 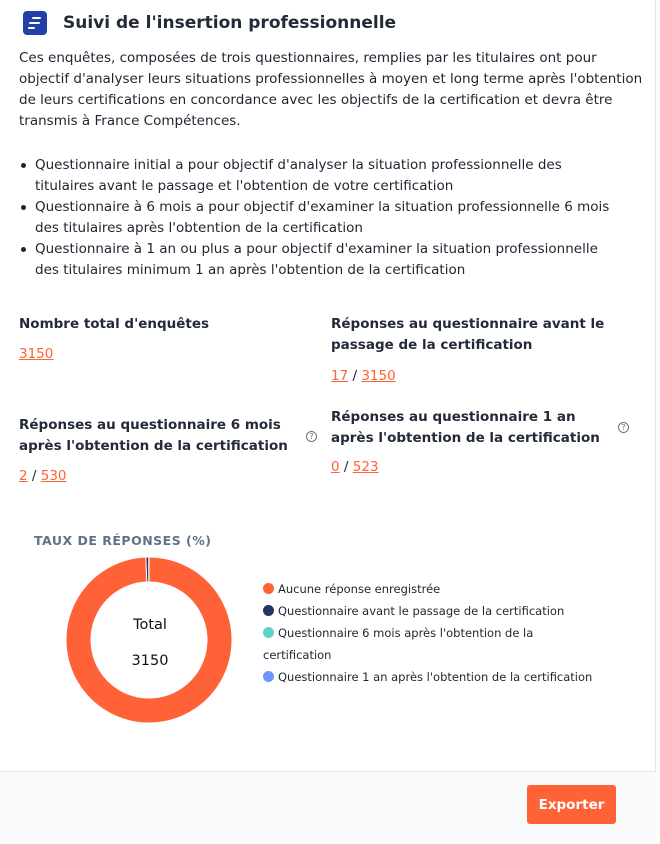 I want to click on total-link: 3150, so click(x=36, y=354).